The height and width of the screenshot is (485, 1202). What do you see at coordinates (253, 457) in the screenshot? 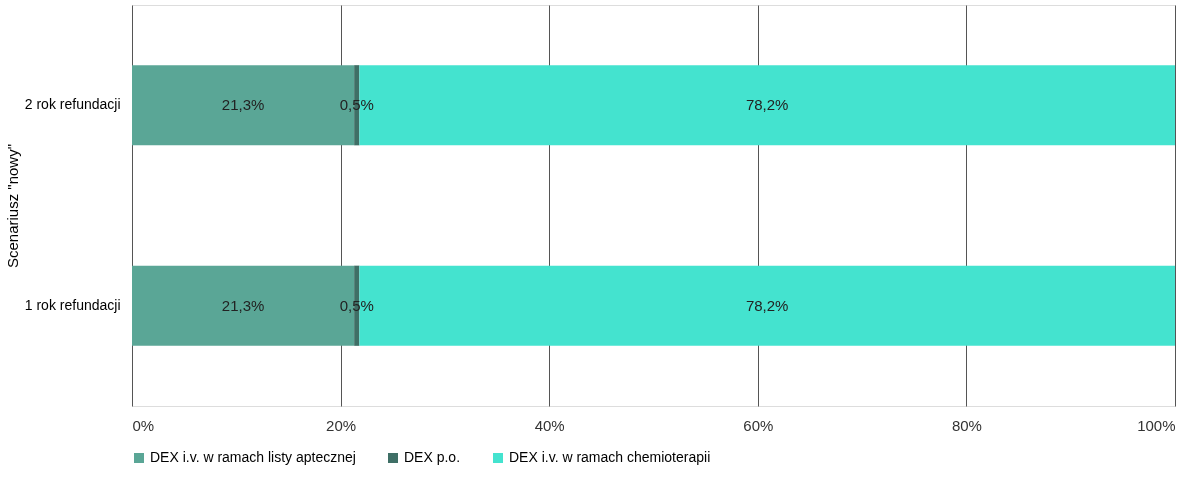
I see `legend-label: DEX i.v. w ramach listy aptecznej` at bounding box center [253, 457].